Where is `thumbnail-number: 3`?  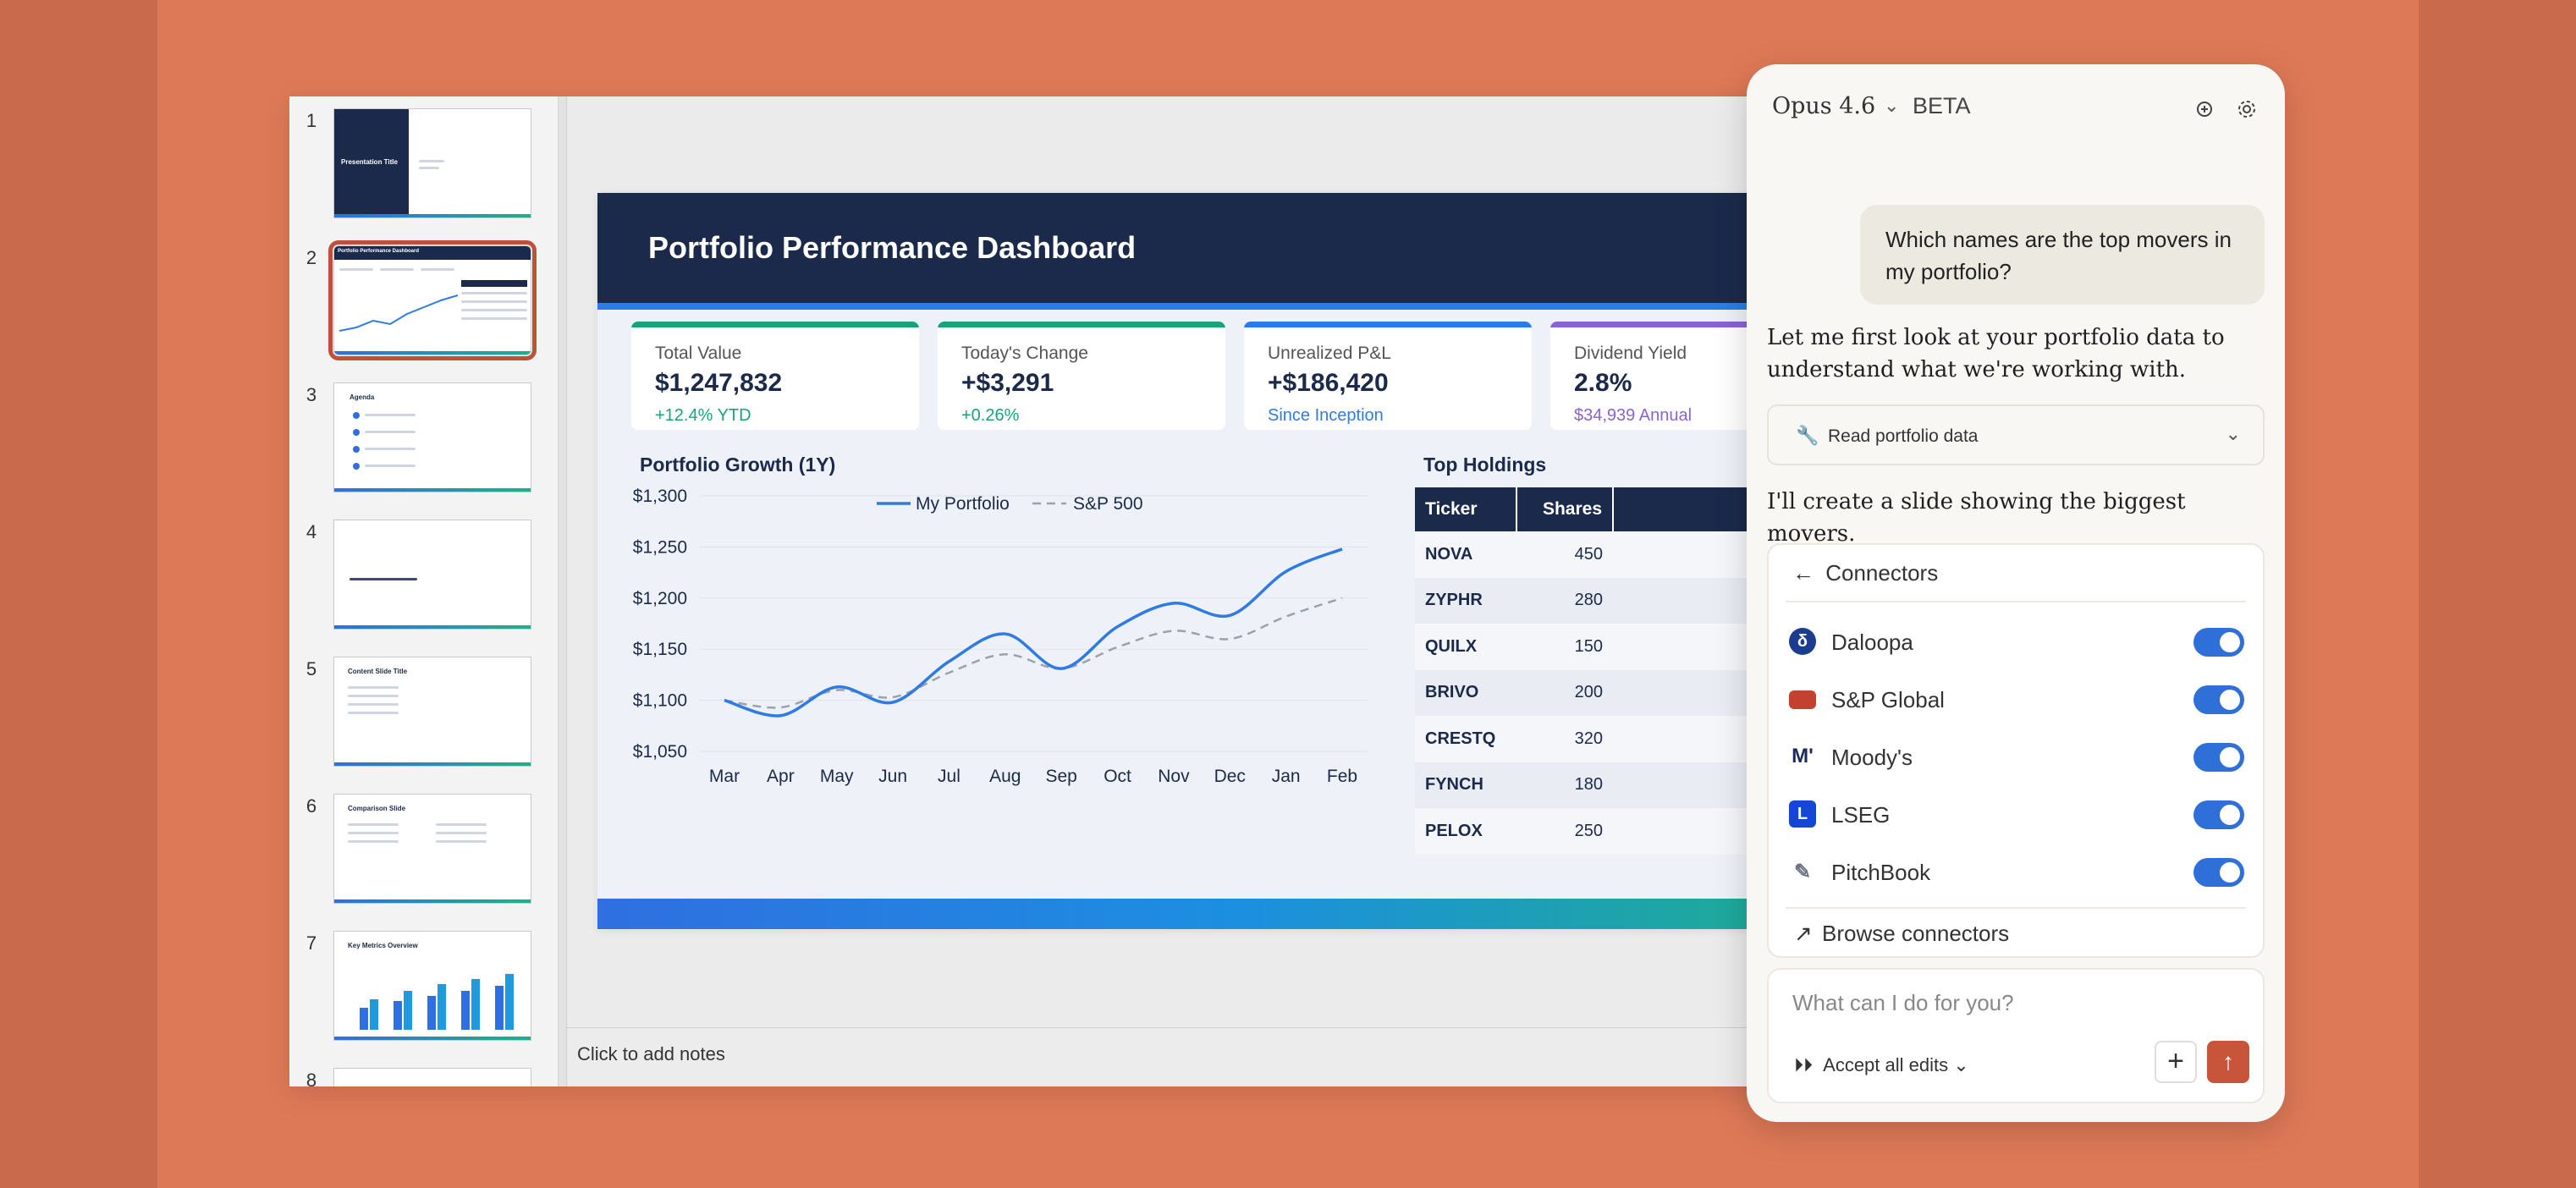
thumbnail-number: 3 is located at coordinates (311, 394).